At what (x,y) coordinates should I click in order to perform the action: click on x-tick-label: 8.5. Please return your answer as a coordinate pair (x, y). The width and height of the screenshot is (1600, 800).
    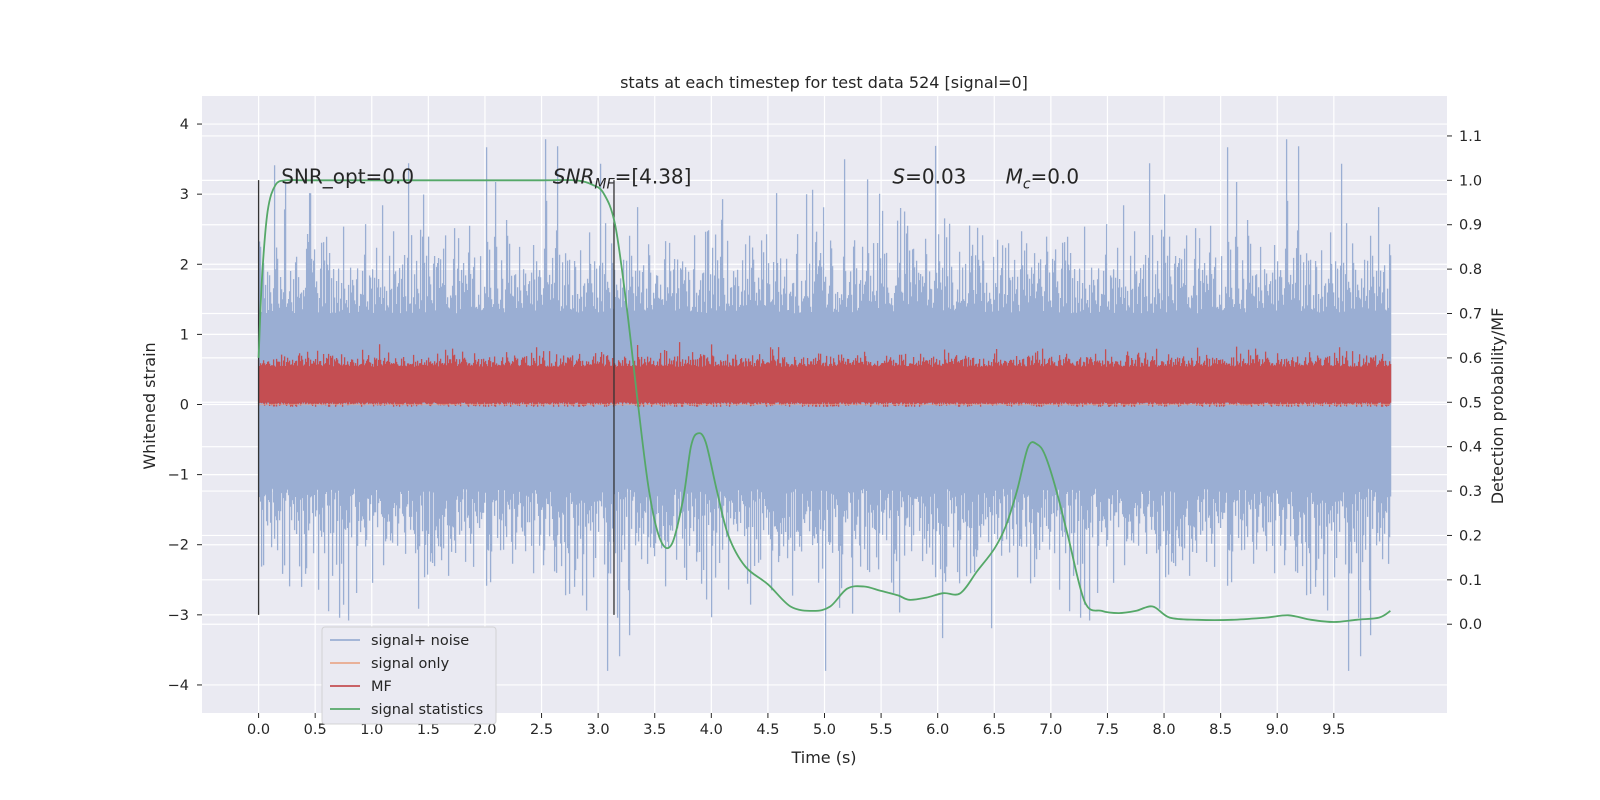
    Looking at the image, I should click on (1220, 730).